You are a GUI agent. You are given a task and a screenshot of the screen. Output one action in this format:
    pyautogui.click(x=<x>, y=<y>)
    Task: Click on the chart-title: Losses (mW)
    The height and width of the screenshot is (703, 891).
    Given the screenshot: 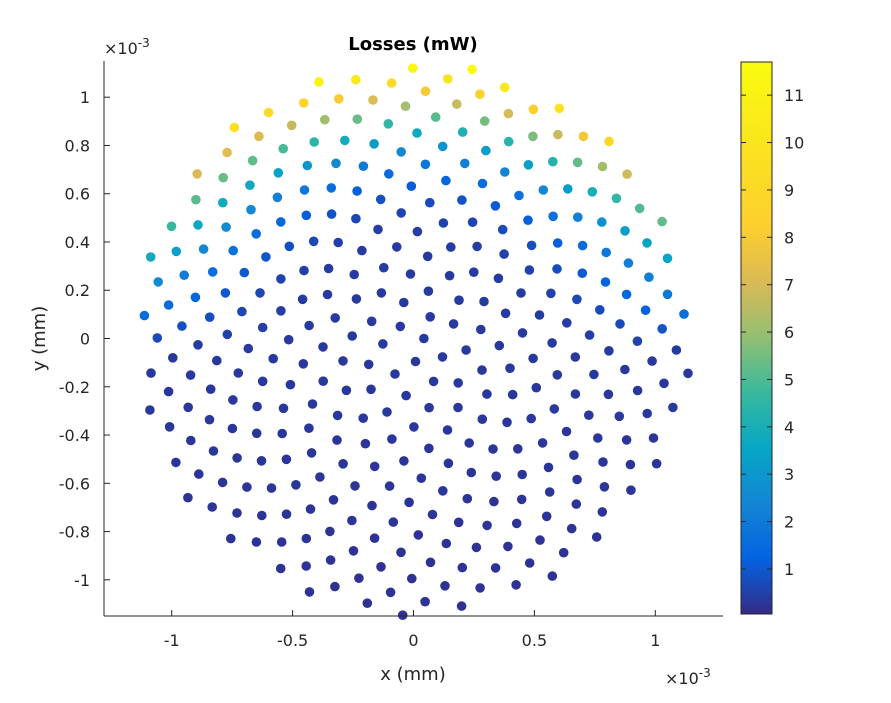 What is the action you would take?
    pyautogui.click(x=413, y=44)
    